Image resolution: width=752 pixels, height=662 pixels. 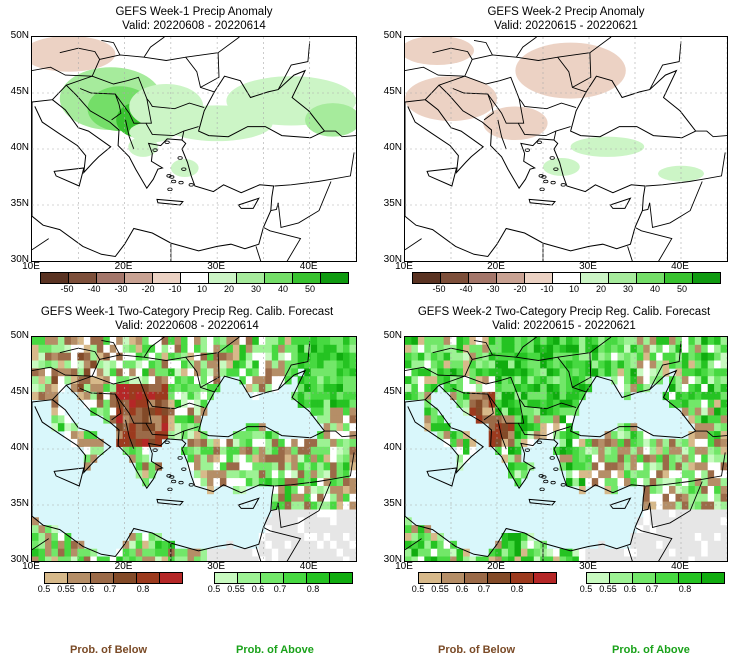 What do you see at coordinates (588, 266) in the screenshot?
I see `panel2-lon-label: 30E` at bounding box center [588, 266].